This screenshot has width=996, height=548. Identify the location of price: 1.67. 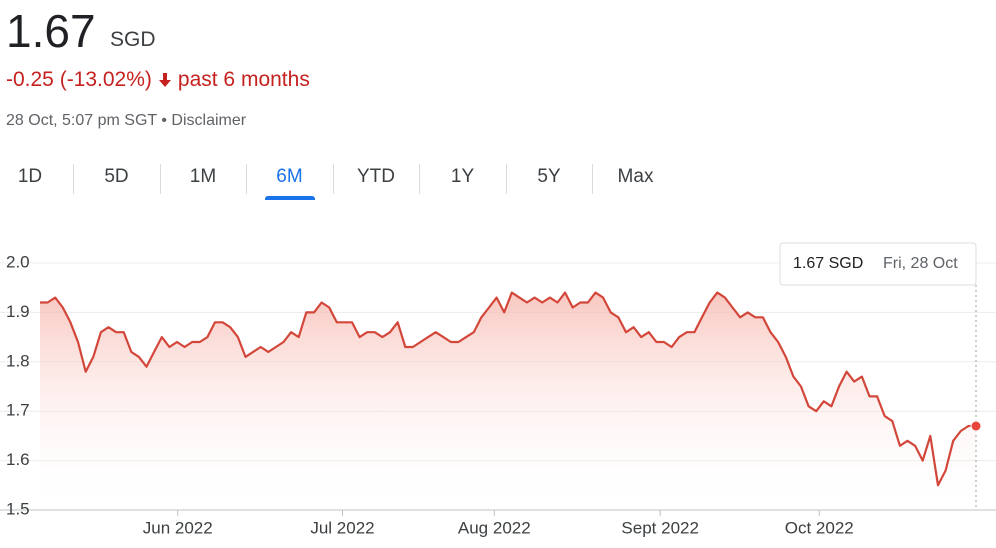
(51, 31).